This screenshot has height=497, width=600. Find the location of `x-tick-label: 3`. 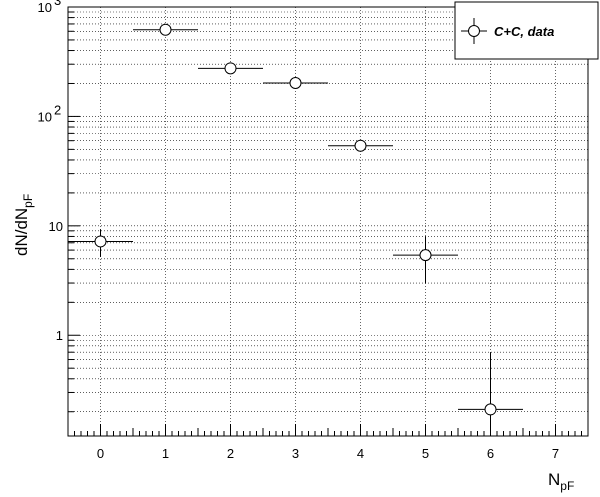

x-tick-label: 3 is located at coordinates (295, 453).